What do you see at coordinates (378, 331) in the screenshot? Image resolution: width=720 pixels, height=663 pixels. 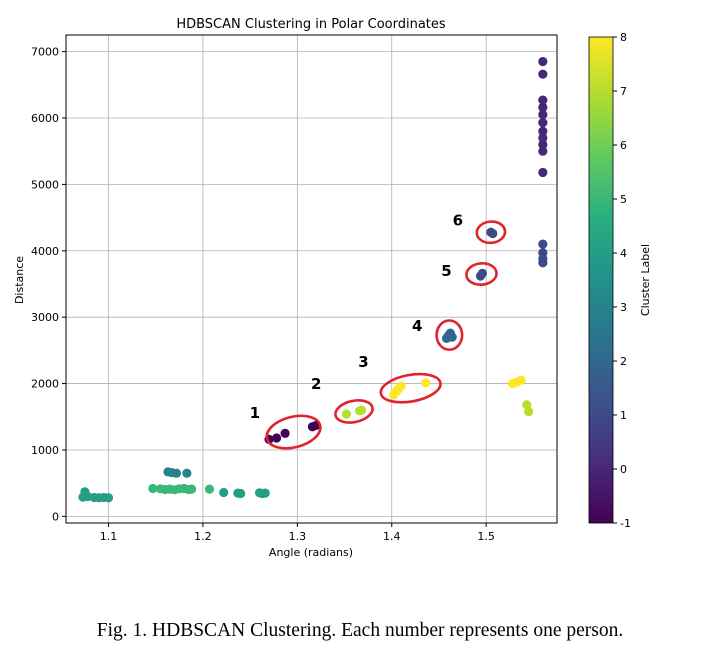 I see `person-annotations: 1 2 3 4 5 6` at bounding box center [378, 331].